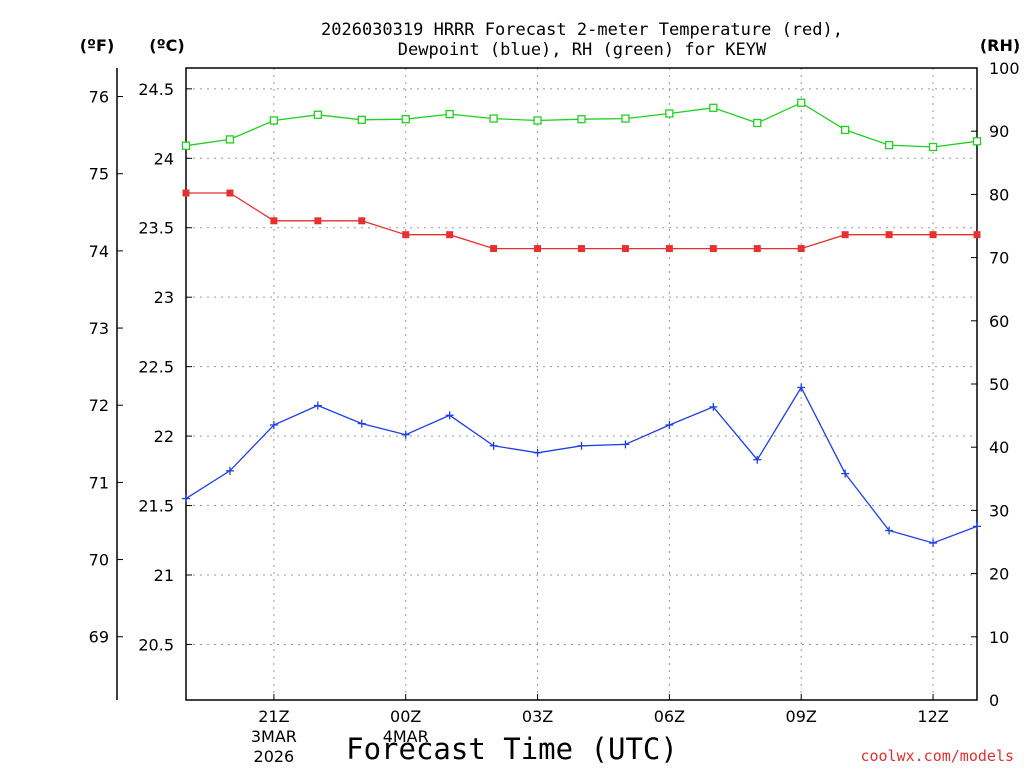  Describe the element at coordinates (99, 637) in the screenshot. I see `fahrenheit-tick-label-69: 69` at that location.